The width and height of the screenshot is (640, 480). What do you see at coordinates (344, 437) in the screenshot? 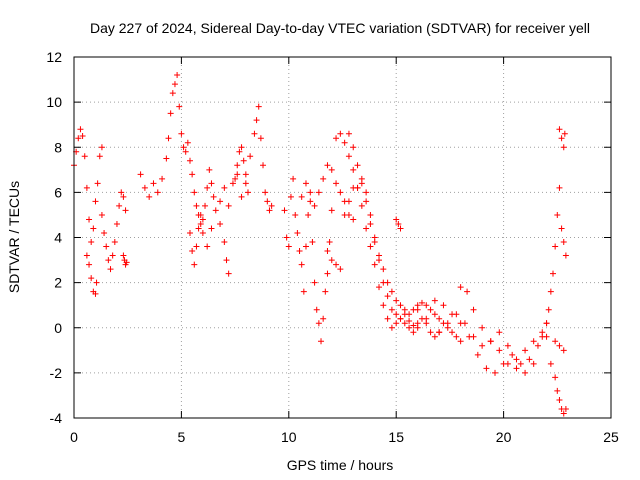
I see `x-tick-labels: 0 5 10 15 20 25` at bounding box center [344, 437].